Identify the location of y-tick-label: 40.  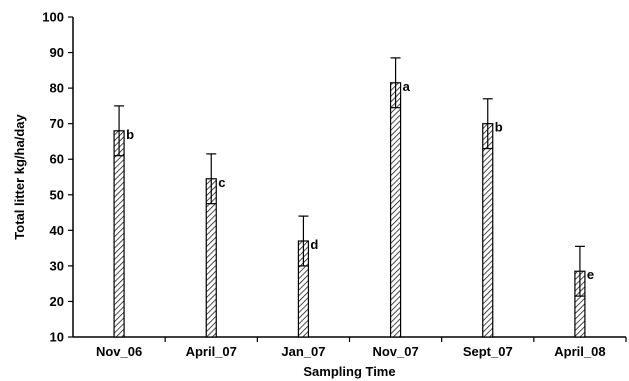
(57, 230).